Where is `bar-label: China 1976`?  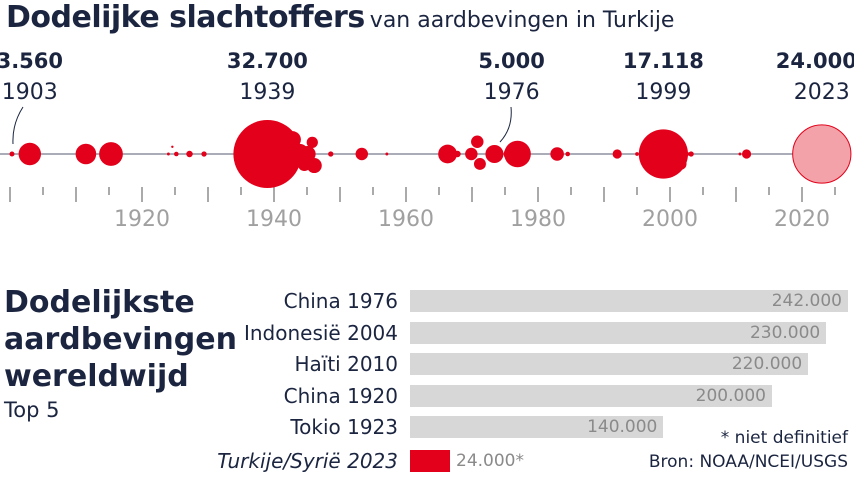 bar-label: China 1976 is located at coordinates (340, 301).